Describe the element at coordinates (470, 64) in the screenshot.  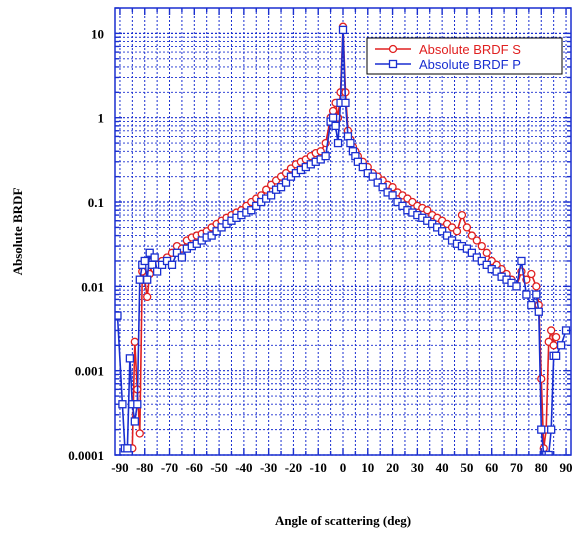
I see `legend-label: Absolute BRDF P` at that location.